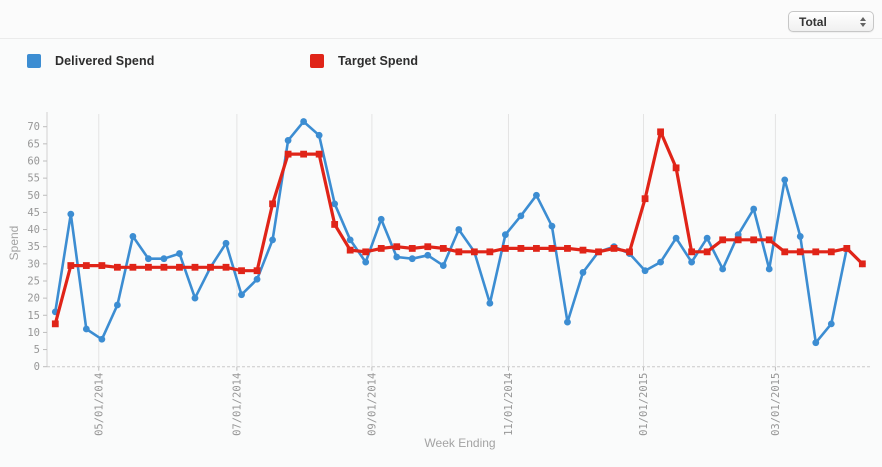  Describe the element at coordinates (37, 350) in the screenshot. I see `svg-text: 5` at that location.